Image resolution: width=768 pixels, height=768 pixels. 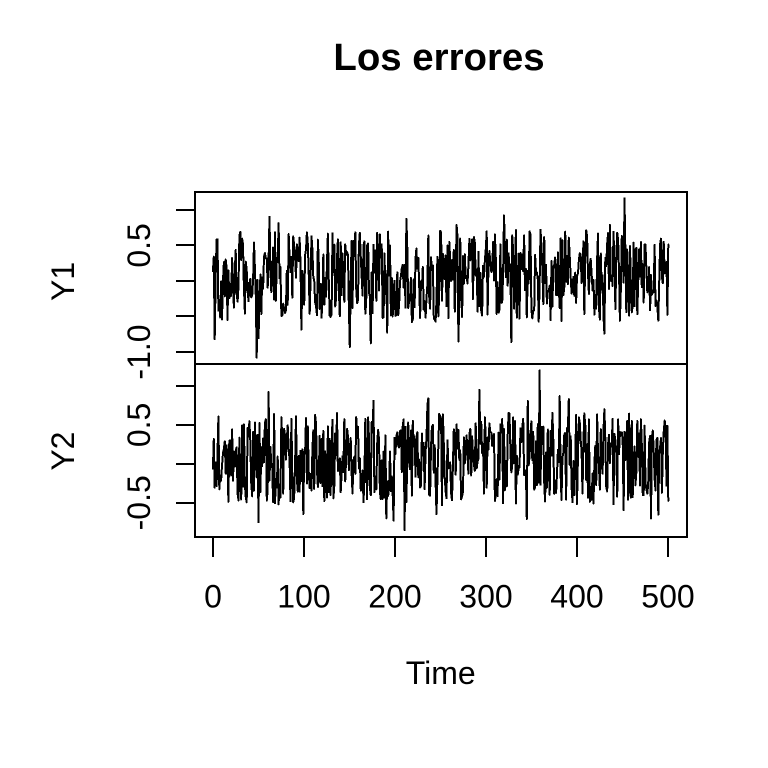 What do you see at coordinates (139, 502) in the screenshot?
I see `svg-text: -0.5` at bounding box center [139, 502].